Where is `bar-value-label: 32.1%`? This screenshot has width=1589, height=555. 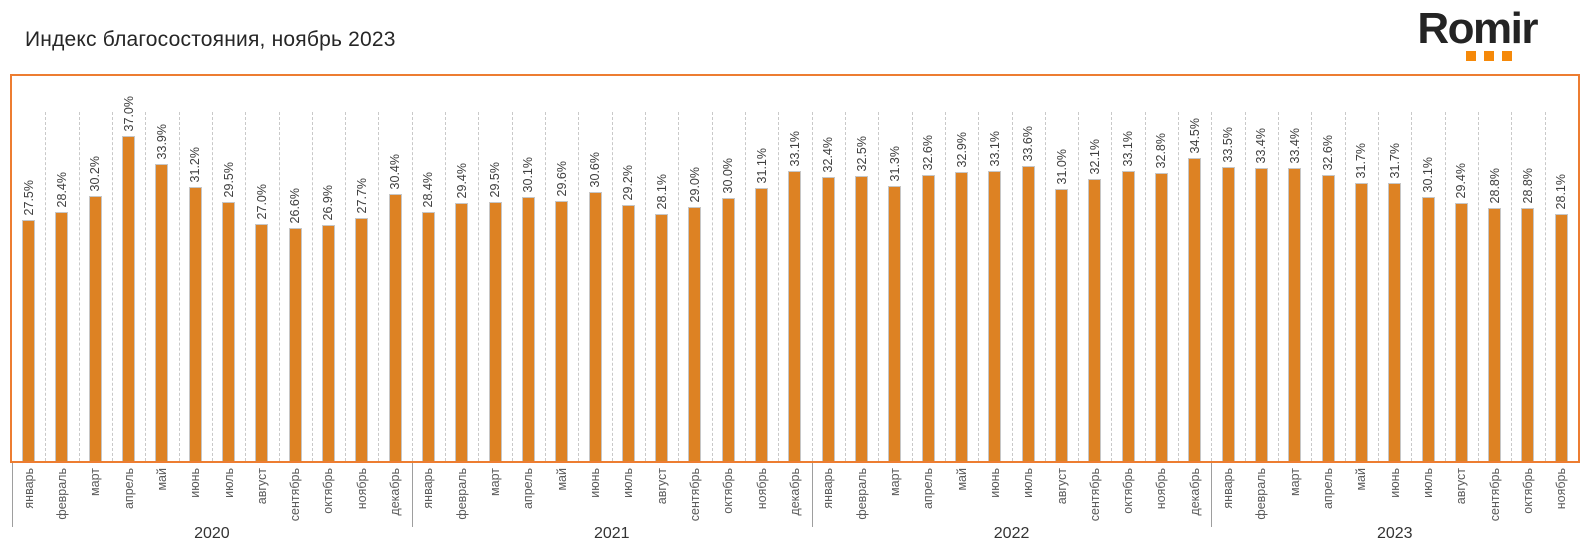 bar-value-label: 32.1% is located at coordinates (1094, 156).